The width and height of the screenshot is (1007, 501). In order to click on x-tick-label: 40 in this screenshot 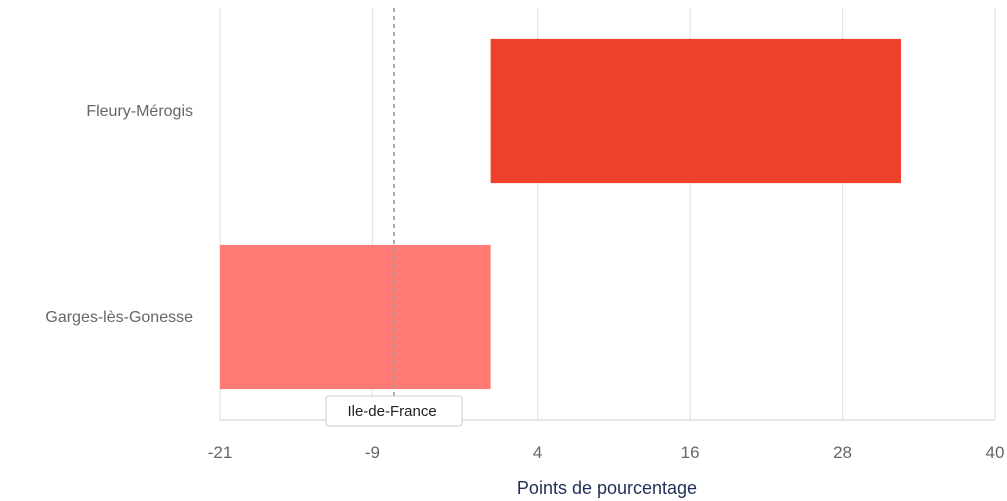, I will do `click(995, 452)`.